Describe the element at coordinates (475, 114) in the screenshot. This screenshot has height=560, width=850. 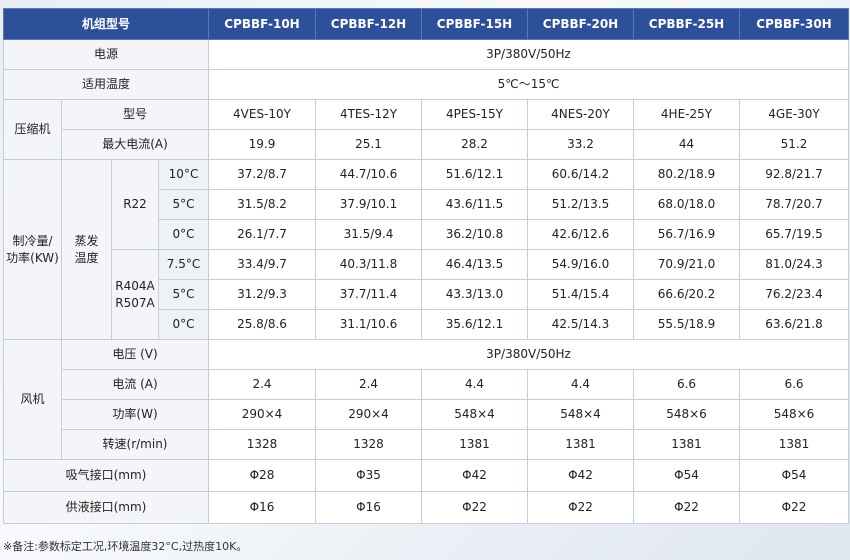
I see `compressor-model-cell: 4PES-15Y` at that location.